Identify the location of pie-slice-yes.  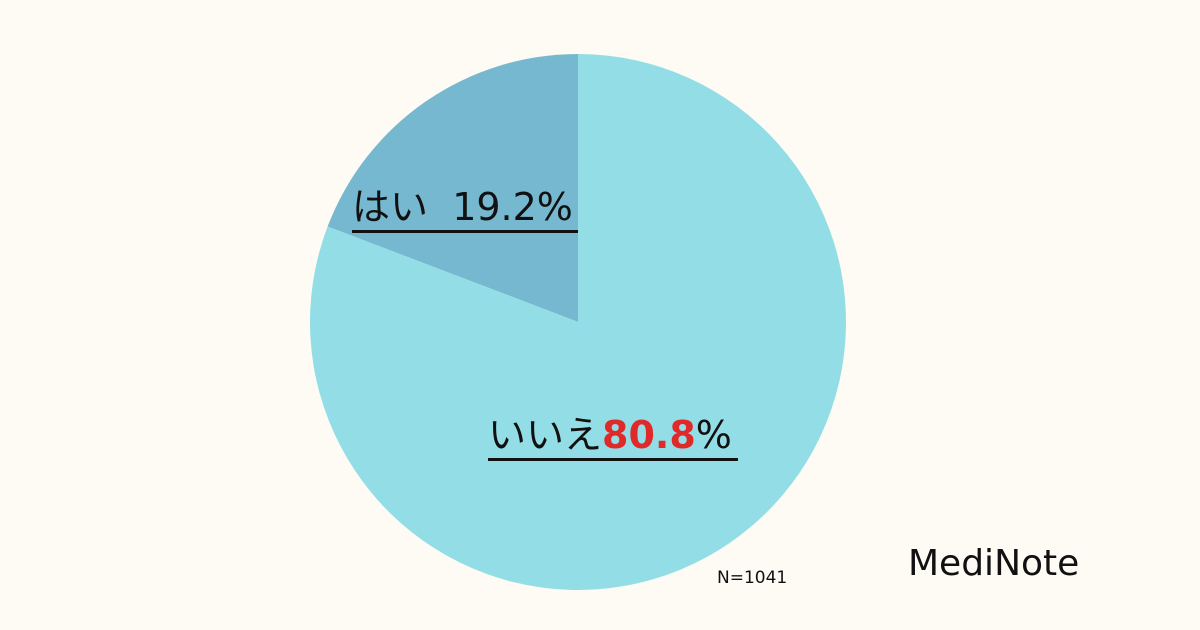
(452, 188).